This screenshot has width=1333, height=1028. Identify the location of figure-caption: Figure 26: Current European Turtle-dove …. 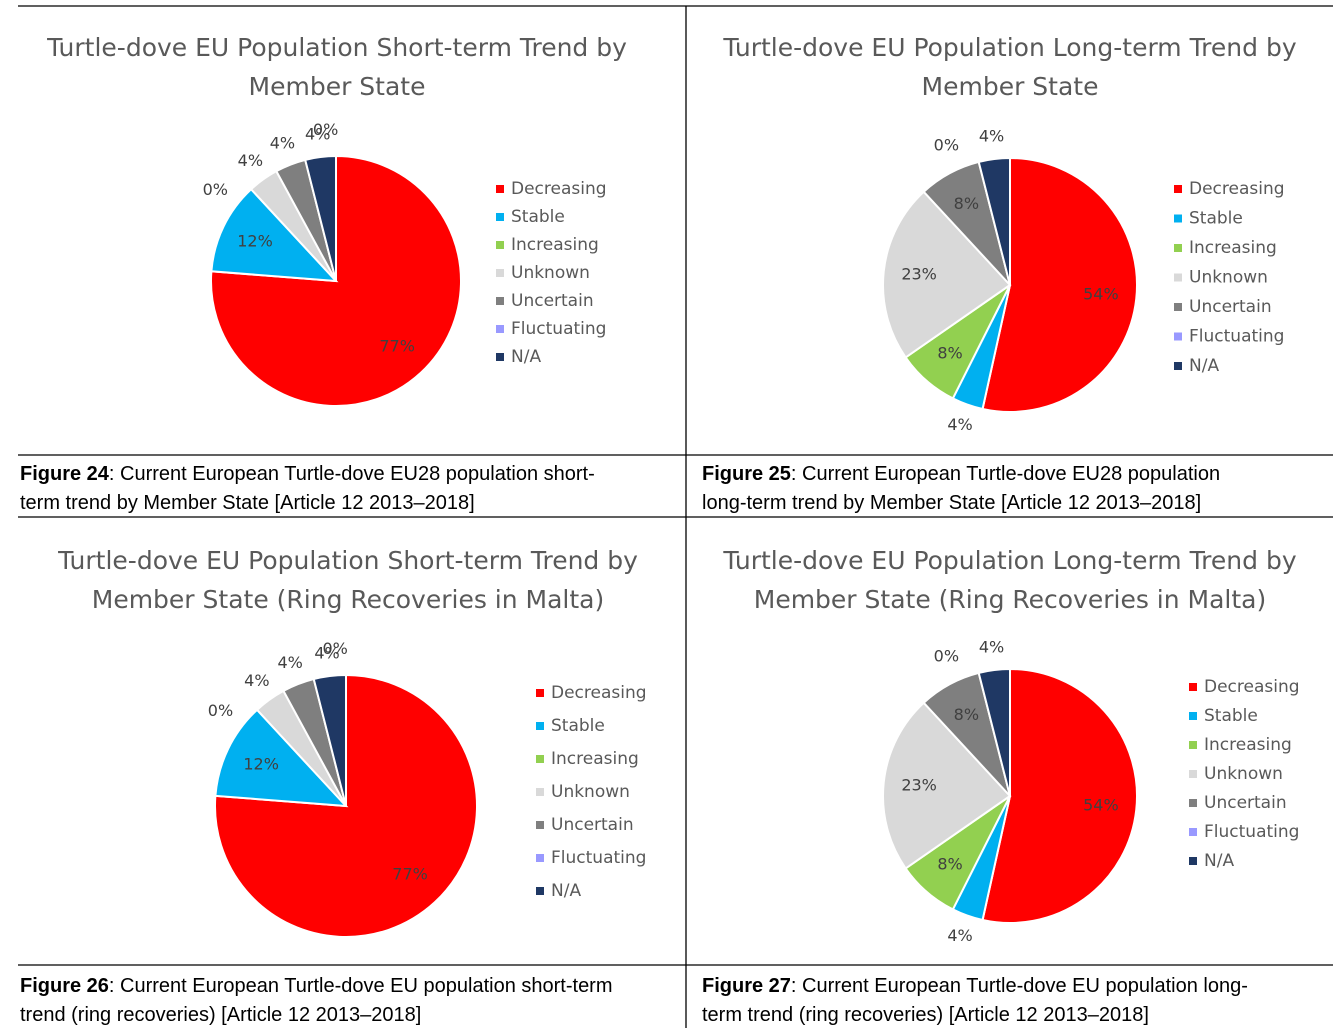
(316, 986).